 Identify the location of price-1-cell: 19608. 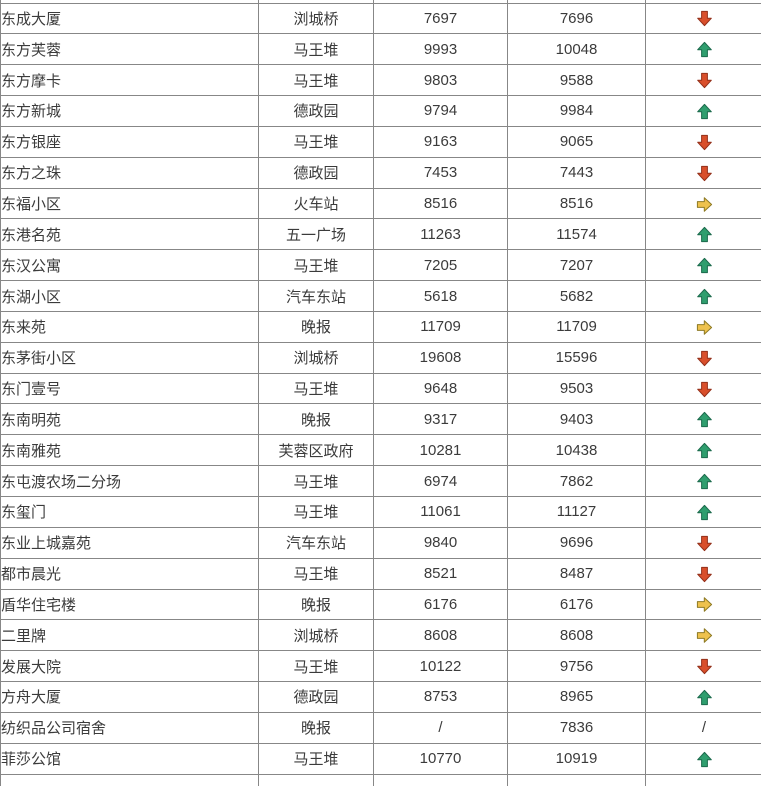
(440, 357).